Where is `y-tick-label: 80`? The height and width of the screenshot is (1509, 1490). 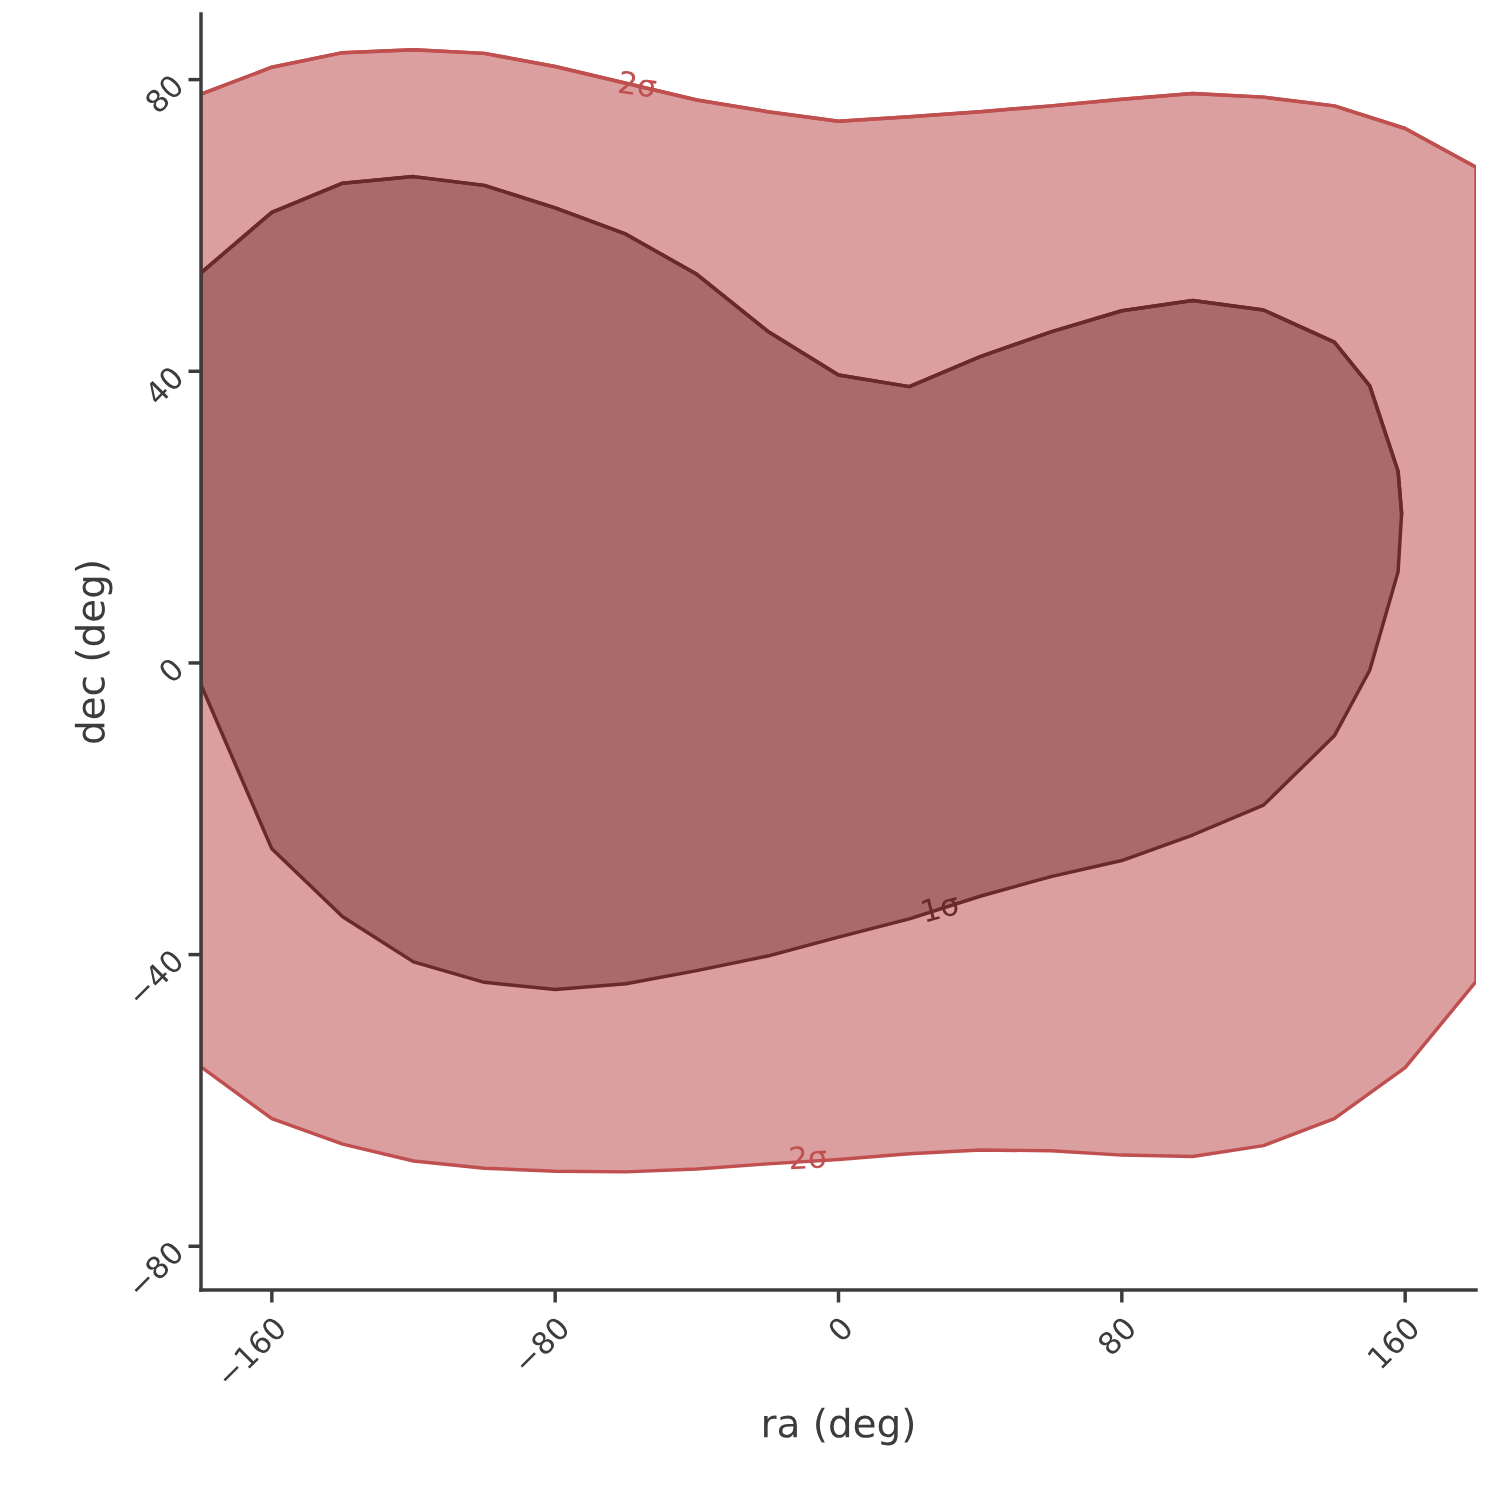 y-tick-label: 80 is located at coordinates (164, 94).